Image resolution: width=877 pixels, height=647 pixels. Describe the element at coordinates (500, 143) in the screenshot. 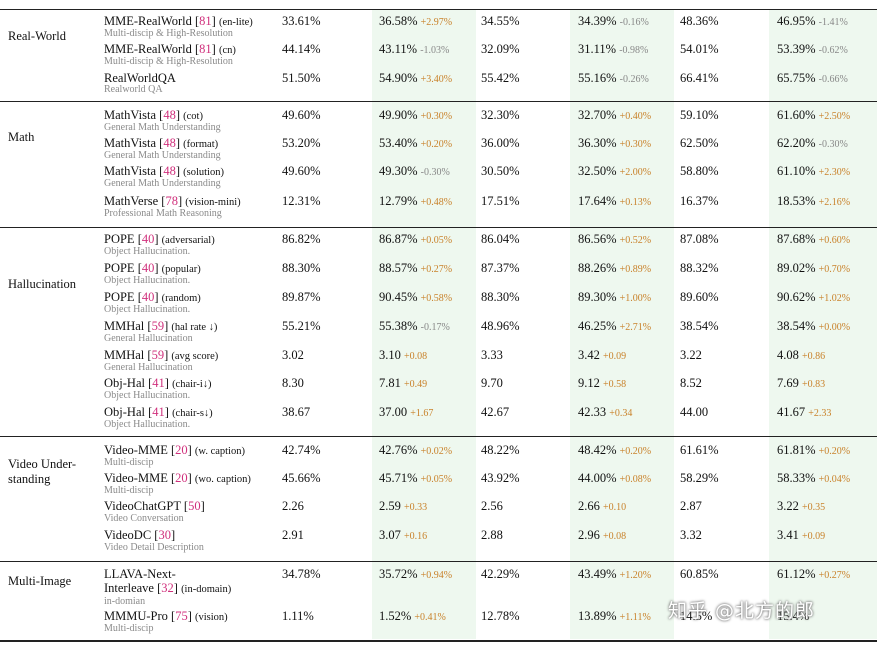

I see `score-c3: 36.00%` at that location.